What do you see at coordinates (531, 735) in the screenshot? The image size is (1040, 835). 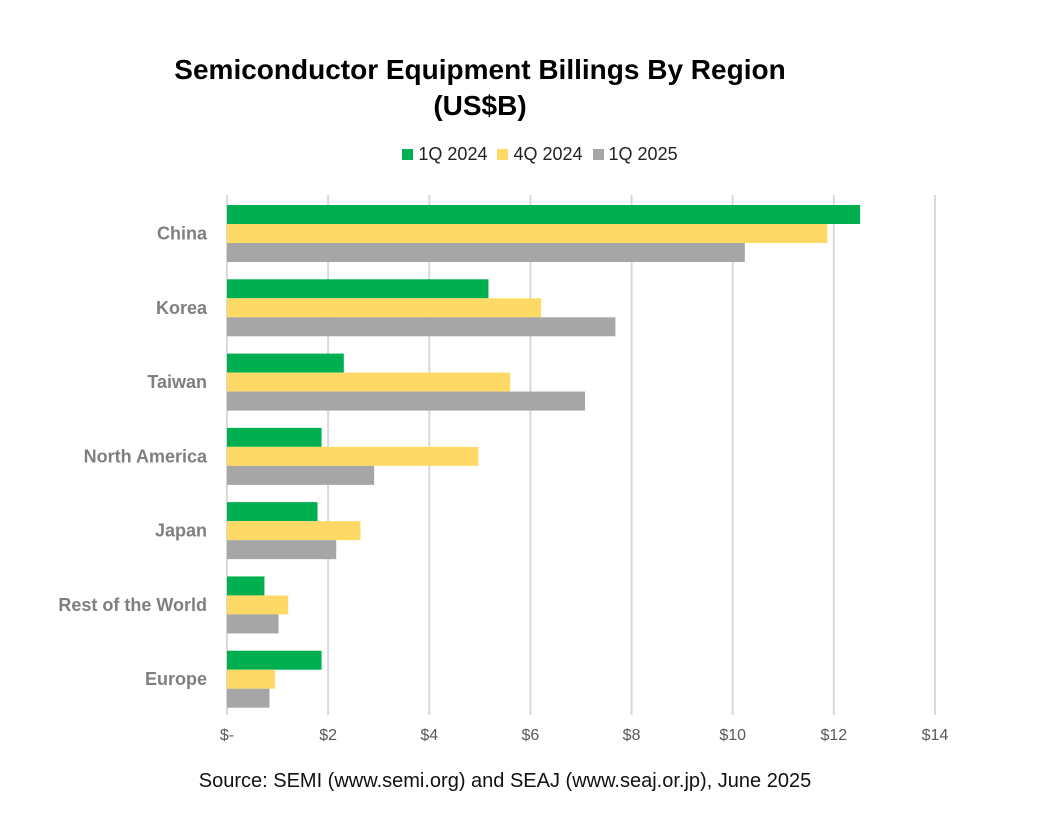 I see `x-tick-label: $6` at bounding box center [531, 735].